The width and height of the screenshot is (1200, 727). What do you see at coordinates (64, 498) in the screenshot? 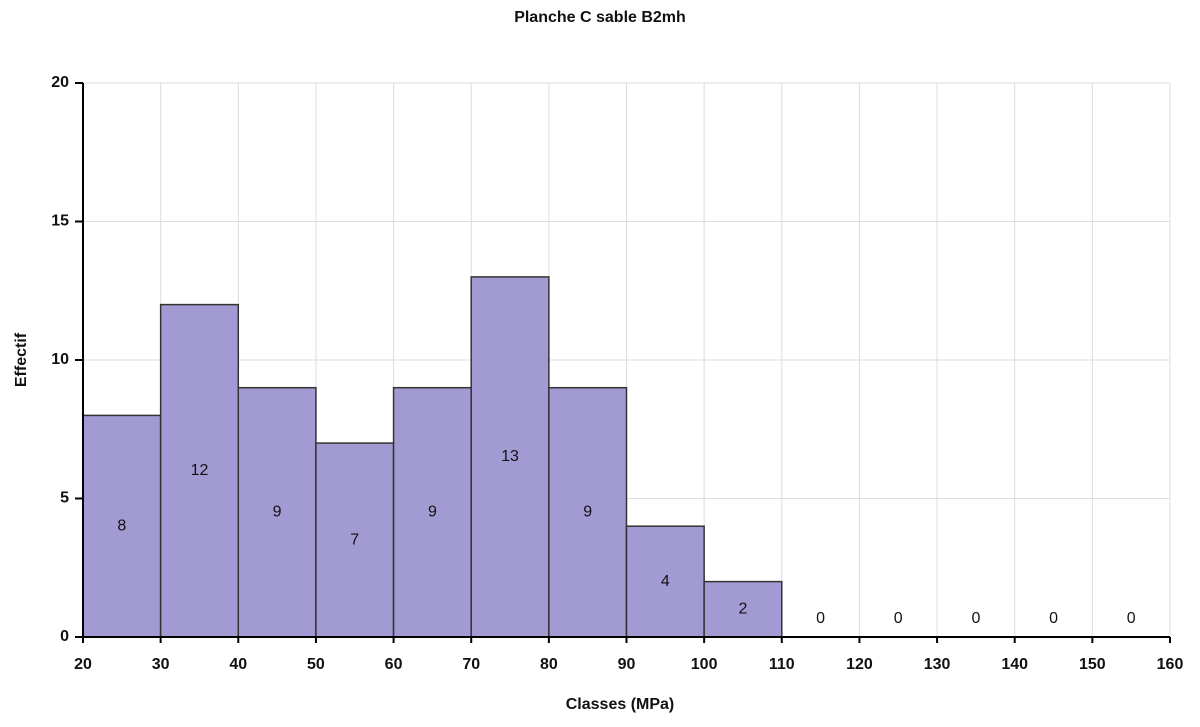
I see `y-tick-label: 5` at bounding box center [64, 498].